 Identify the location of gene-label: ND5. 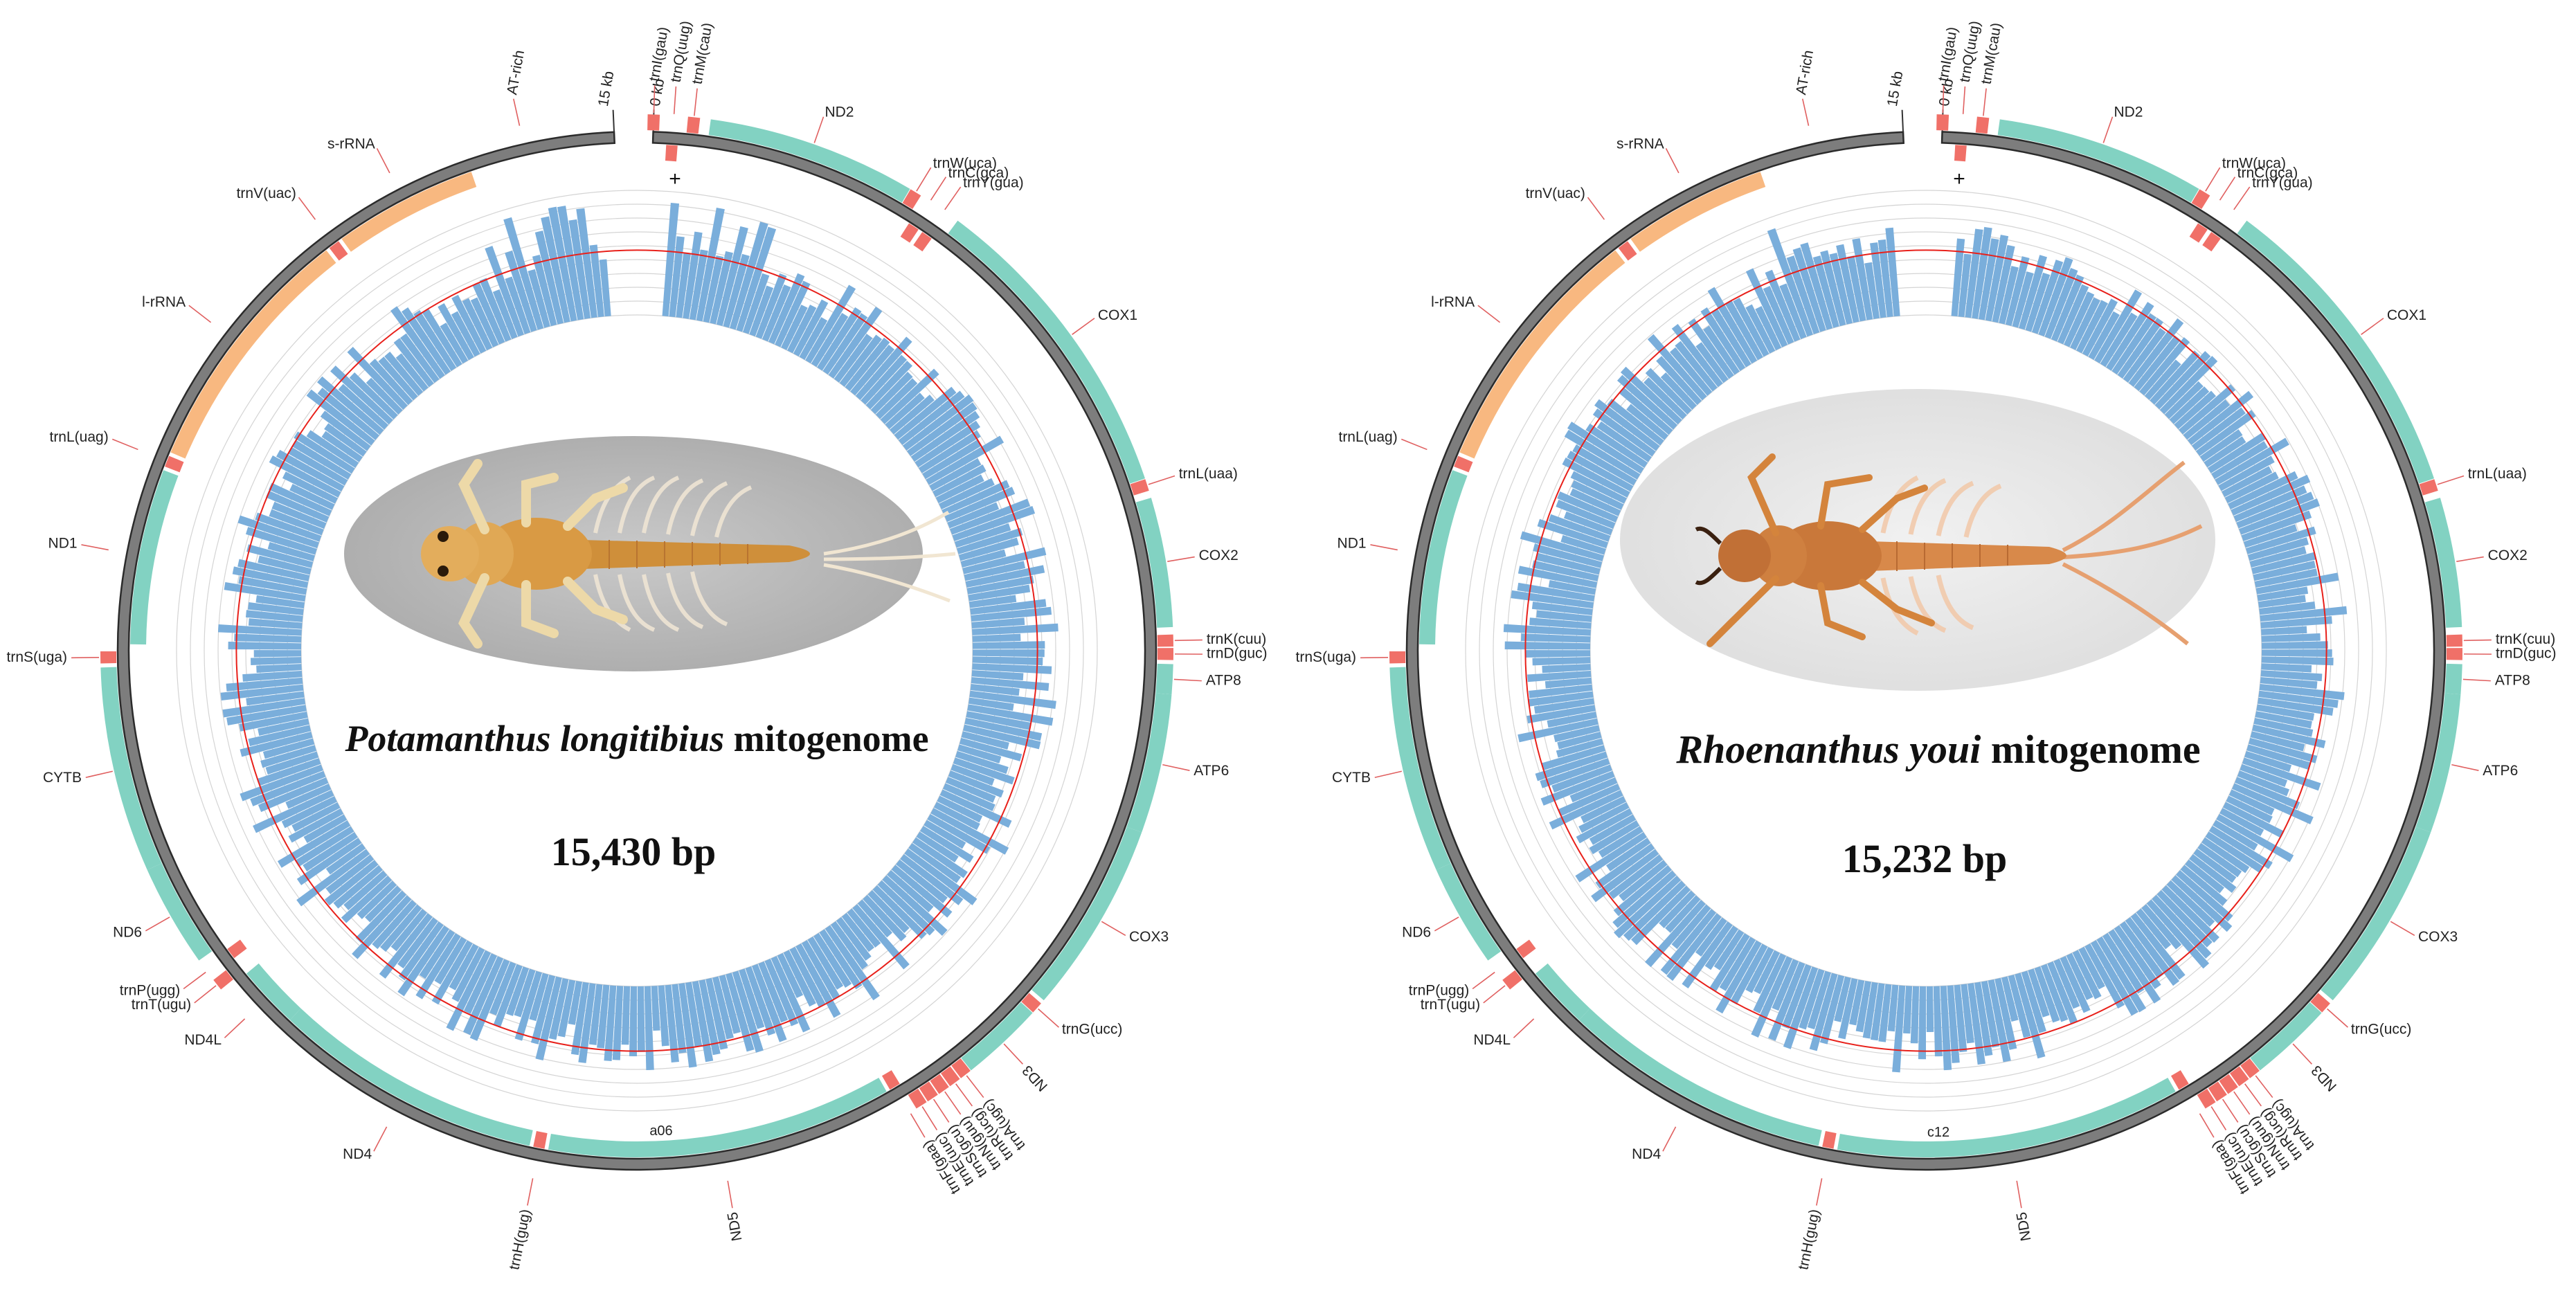
(736, 1226).